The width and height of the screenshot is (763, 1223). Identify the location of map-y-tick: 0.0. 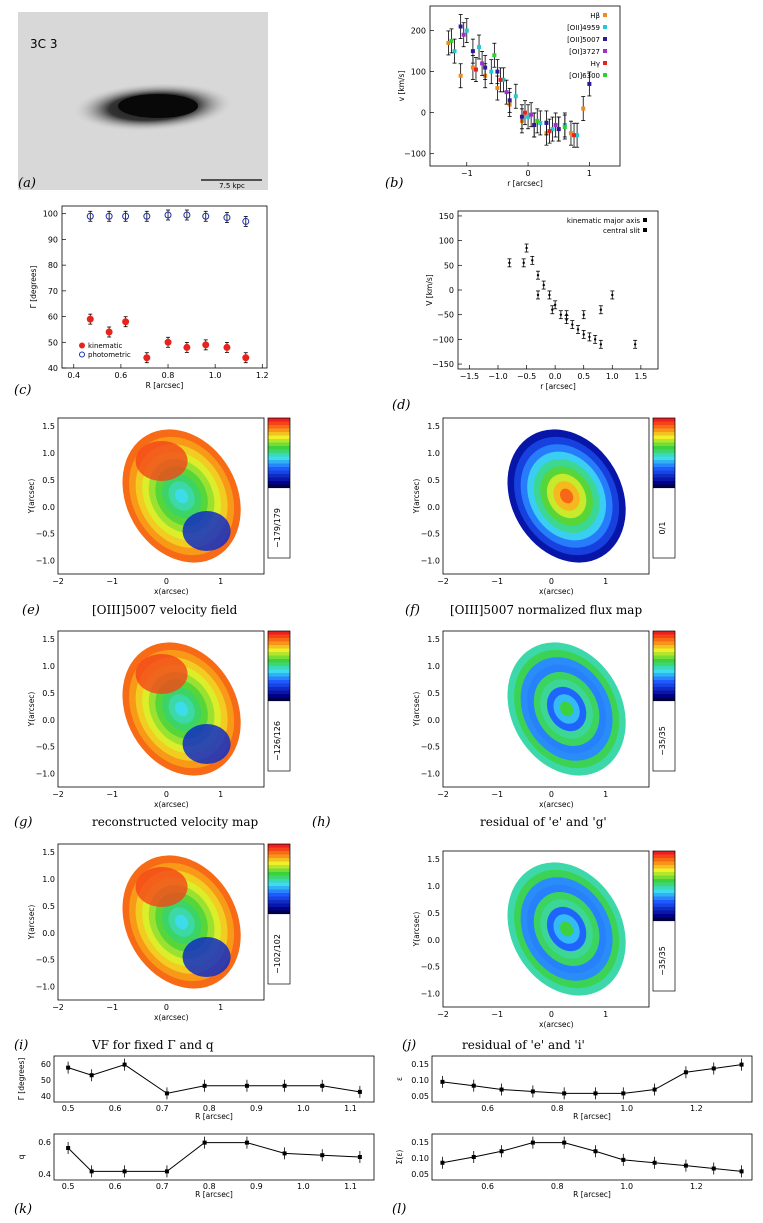
(433, 720).